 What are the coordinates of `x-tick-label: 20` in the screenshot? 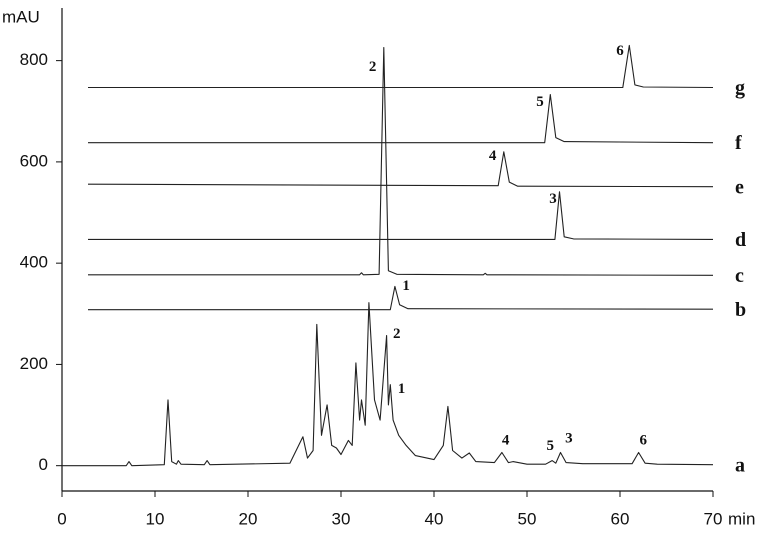 It's located at (248, 518).